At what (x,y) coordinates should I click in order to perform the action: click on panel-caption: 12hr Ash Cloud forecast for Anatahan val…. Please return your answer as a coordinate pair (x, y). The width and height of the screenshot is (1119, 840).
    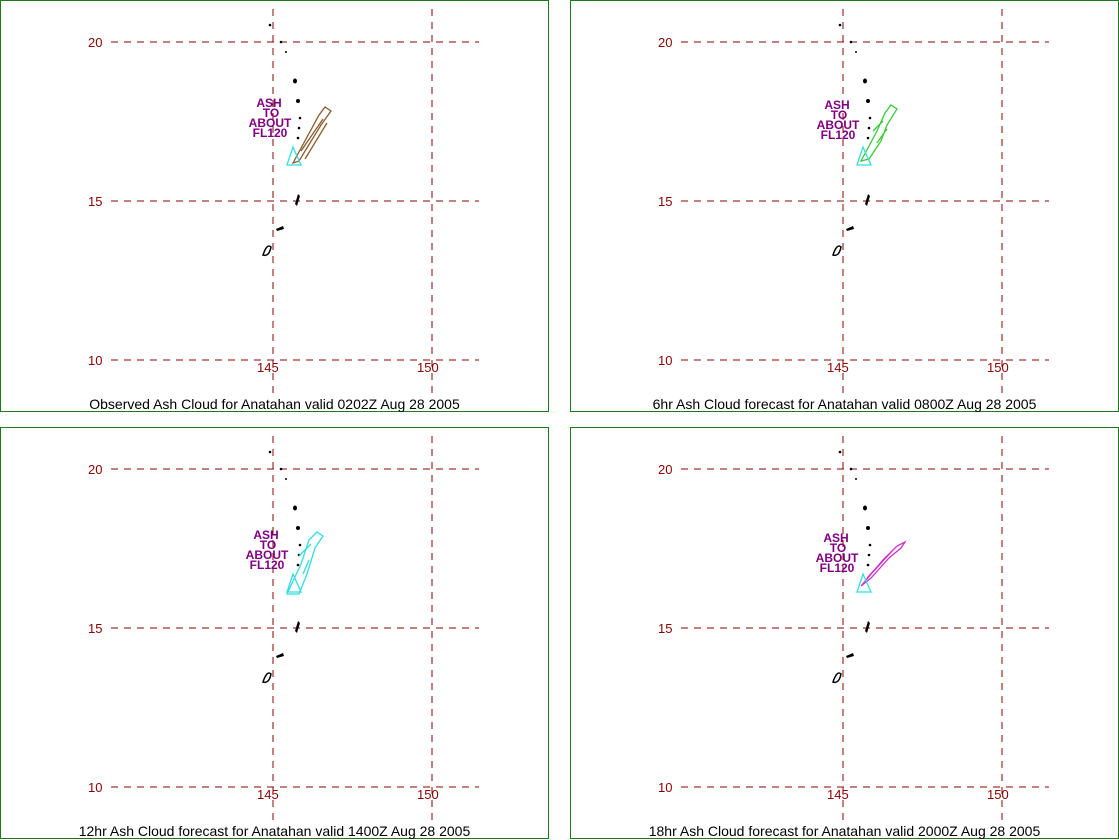
    Looking at the image, I should click on (274, 831).